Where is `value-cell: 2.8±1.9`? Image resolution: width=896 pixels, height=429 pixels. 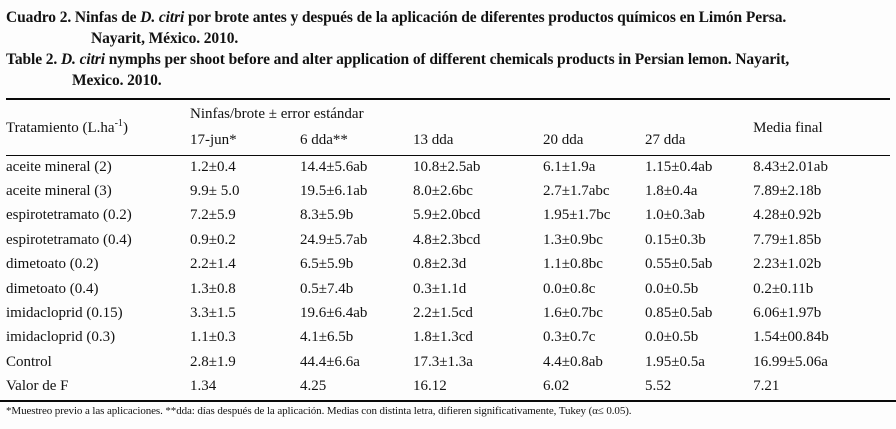
value-cell: 2.8±1.9 is located at coordinates (213, 361).